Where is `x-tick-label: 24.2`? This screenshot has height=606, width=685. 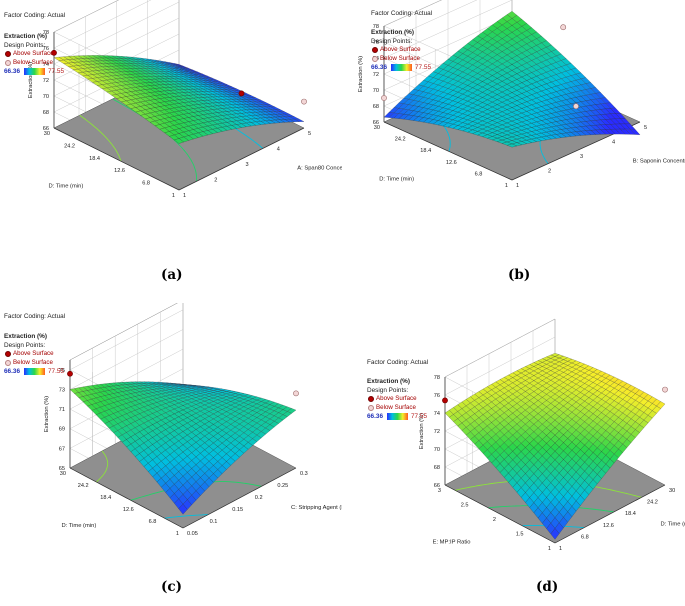
x-tick-label: 24.2 is located at coordinates (652, 503).